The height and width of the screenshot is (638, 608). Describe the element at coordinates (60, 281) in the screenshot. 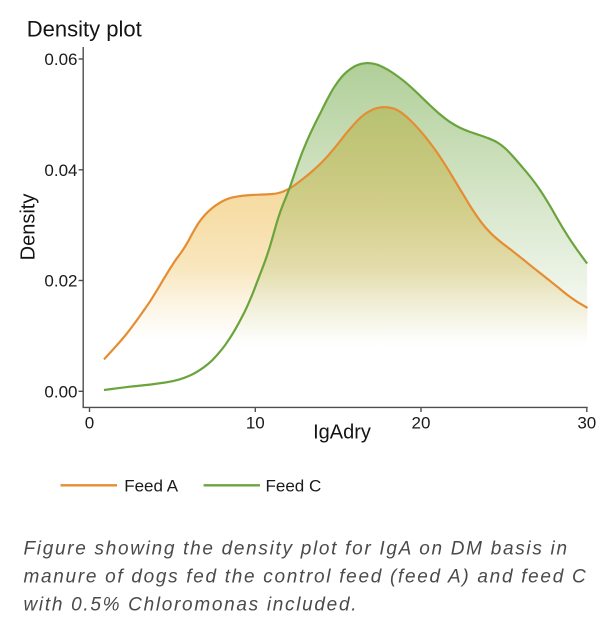

I see `svg-text: 0.02` at that location.